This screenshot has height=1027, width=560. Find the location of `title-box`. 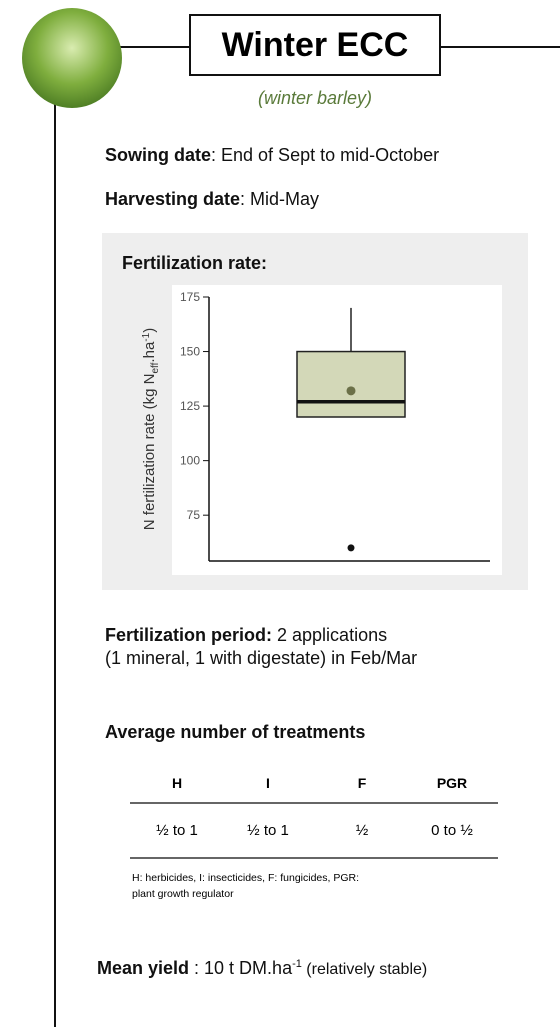

title-box is located at coordinates (315, 45).